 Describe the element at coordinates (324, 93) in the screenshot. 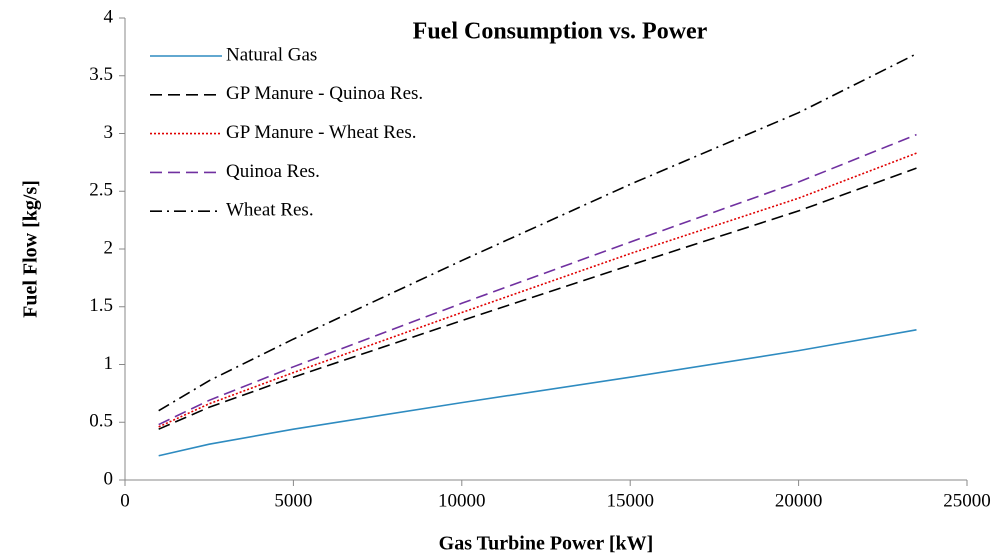

I see `legend-label: GP Manure - Quinoa Res.` at that location.